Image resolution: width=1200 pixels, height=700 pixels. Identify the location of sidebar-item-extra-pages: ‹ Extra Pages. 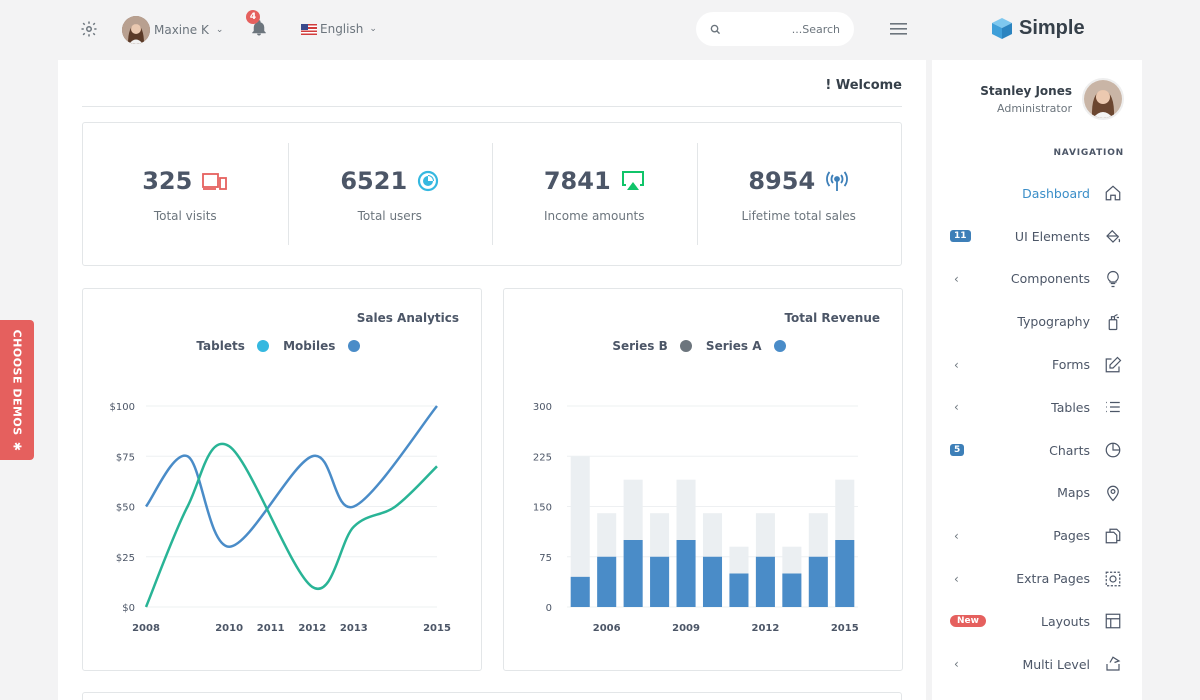
(1037, 578).